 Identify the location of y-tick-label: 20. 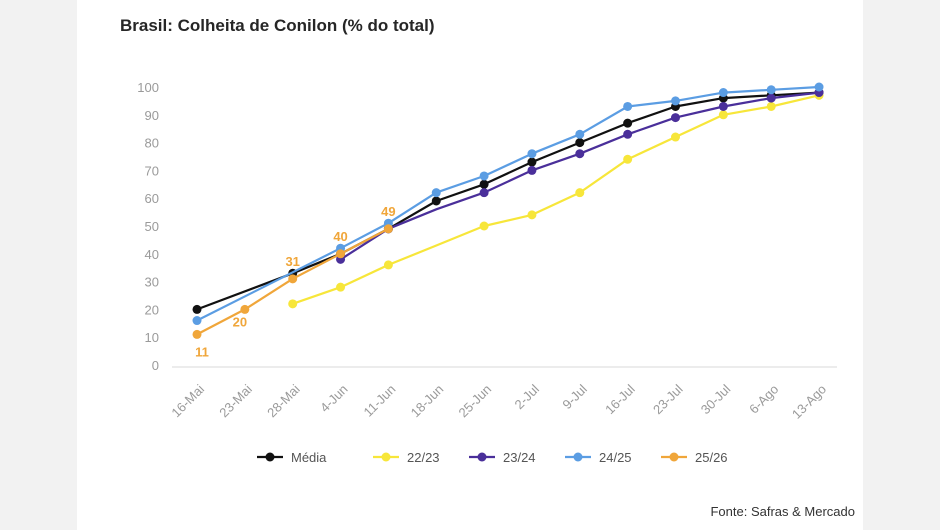
(152, 309).